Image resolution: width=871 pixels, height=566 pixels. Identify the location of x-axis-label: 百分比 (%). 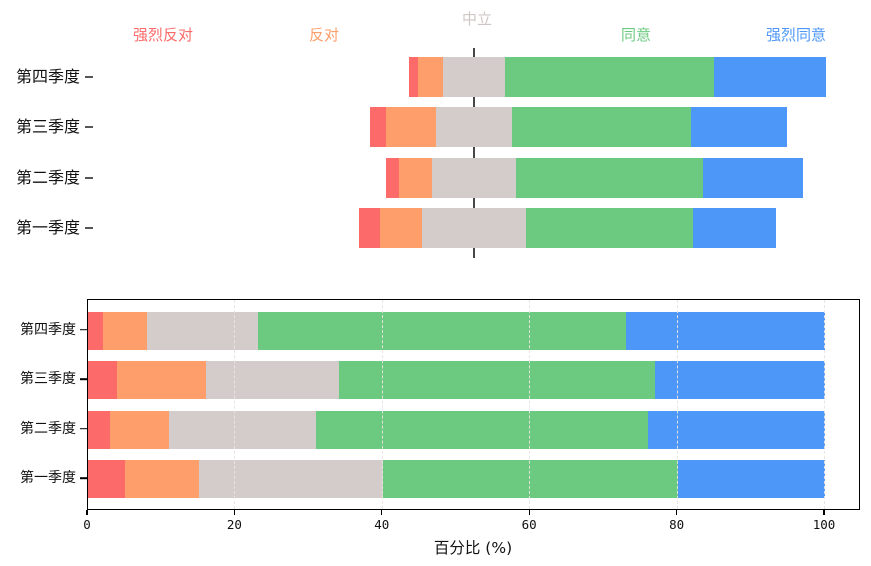
(473, 548).